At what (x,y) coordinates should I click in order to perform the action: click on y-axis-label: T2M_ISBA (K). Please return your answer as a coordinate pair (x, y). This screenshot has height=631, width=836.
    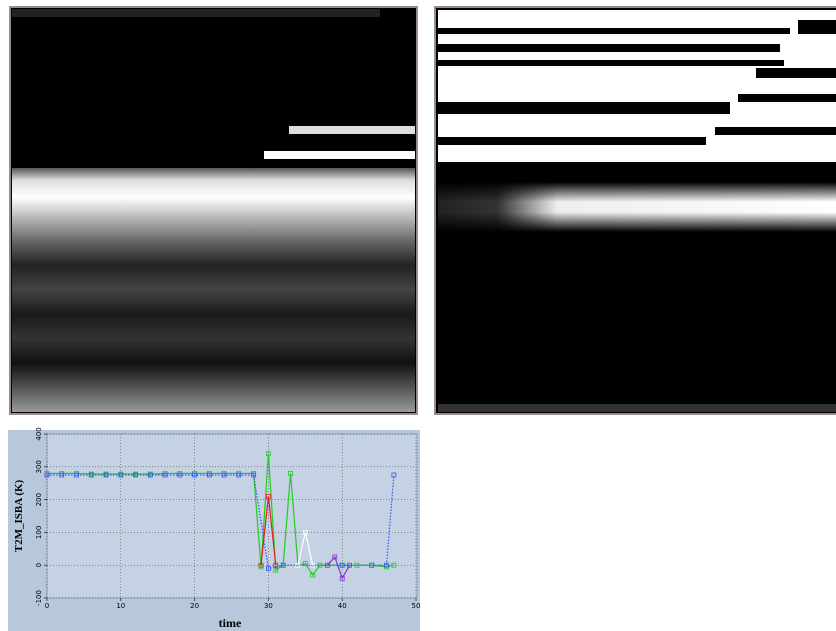
    Looking at the image, I should click on (19, 515).